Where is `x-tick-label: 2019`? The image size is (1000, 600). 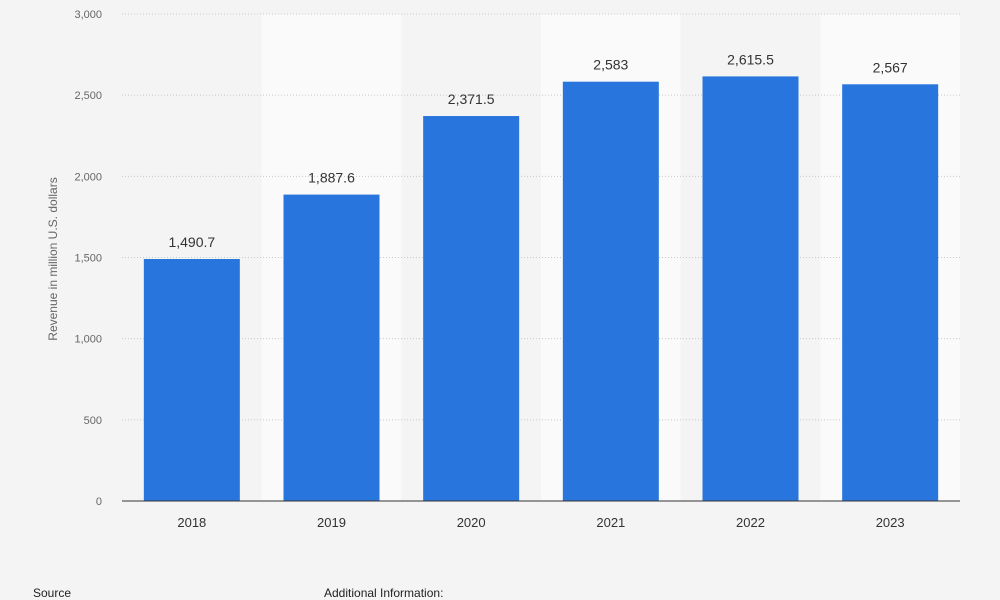
x-tick-label: 2019 is located at coordinates (331, 522).